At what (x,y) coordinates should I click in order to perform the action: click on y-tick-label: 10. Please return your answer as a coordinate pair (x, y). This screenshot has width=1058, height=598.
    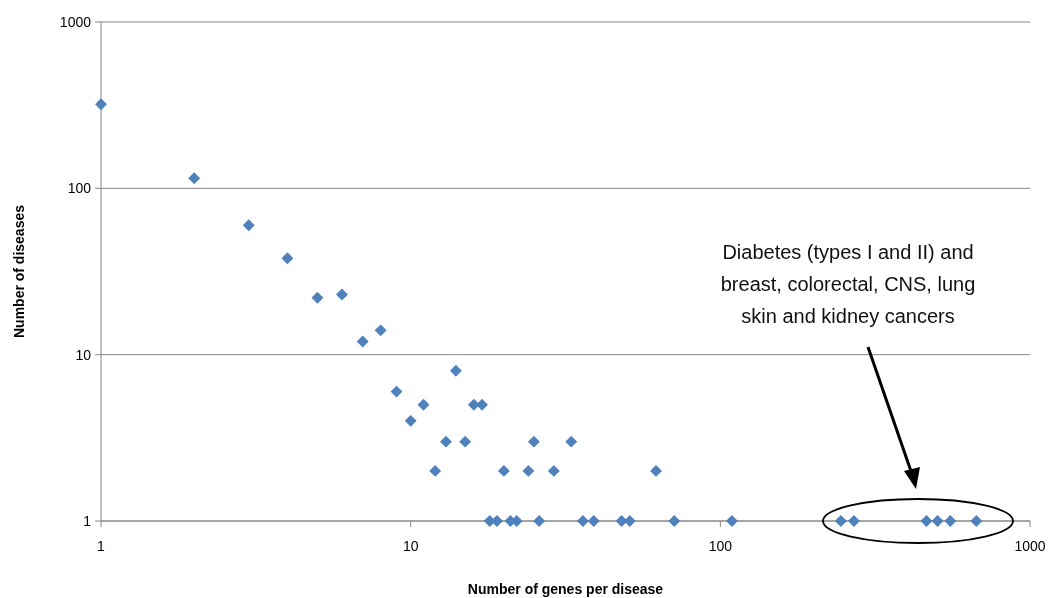
    Looking at the image, I should click on (83, 354).